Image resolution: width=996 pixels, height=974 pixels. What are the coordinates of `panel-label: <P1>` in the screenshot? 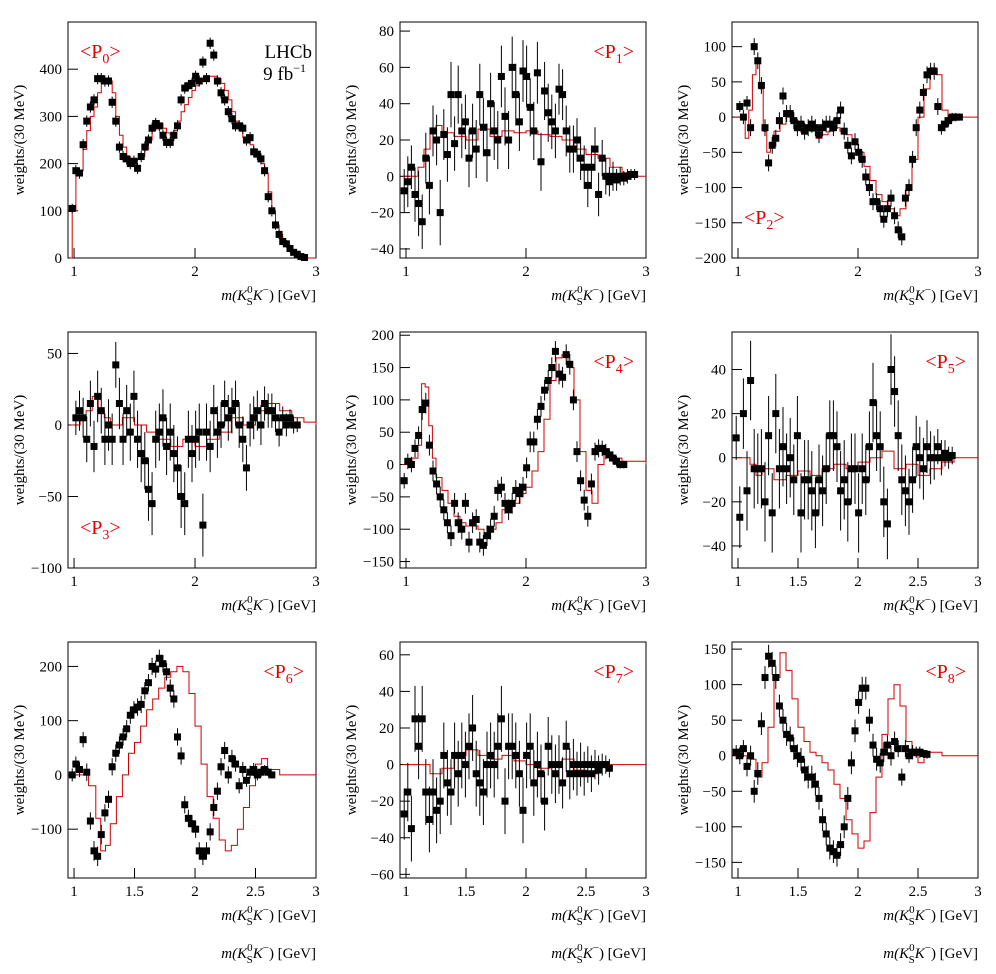 It's located at (613, 54).